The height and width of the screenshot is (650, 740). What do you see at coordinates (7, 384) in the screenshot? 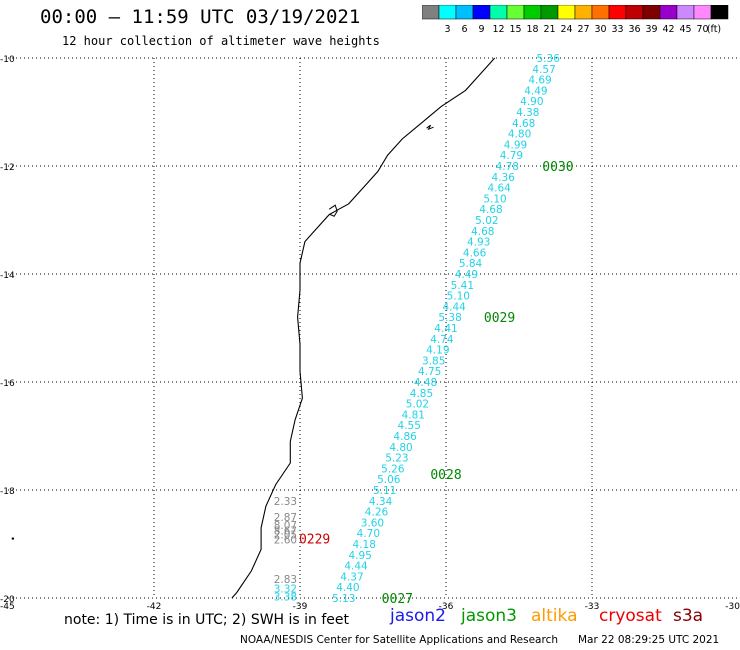
I see `lat-tick-label: -16` at bounding box center [7, 384].